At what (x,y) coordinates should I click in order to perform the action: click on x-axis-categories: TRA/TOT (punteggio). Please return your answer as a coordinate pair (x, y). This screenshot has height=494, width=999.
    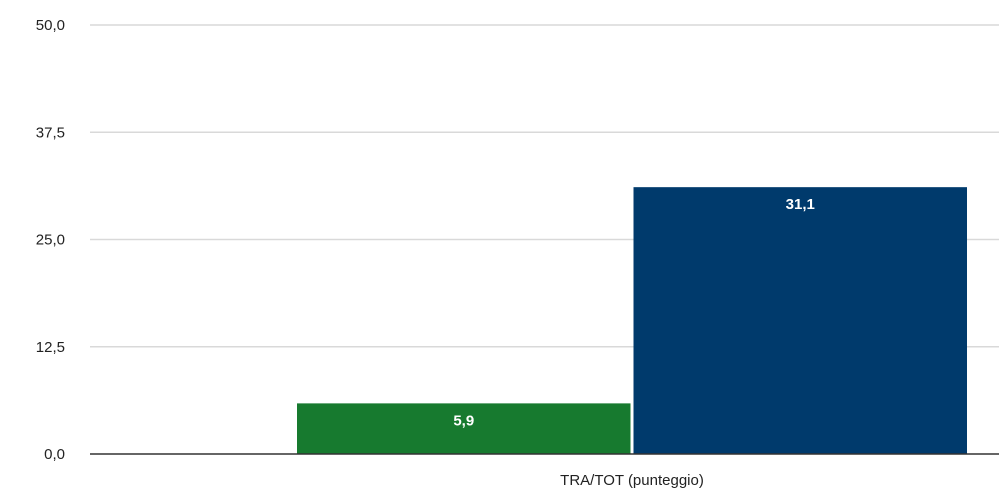
    Looking at the image, I should click on (632, 480).